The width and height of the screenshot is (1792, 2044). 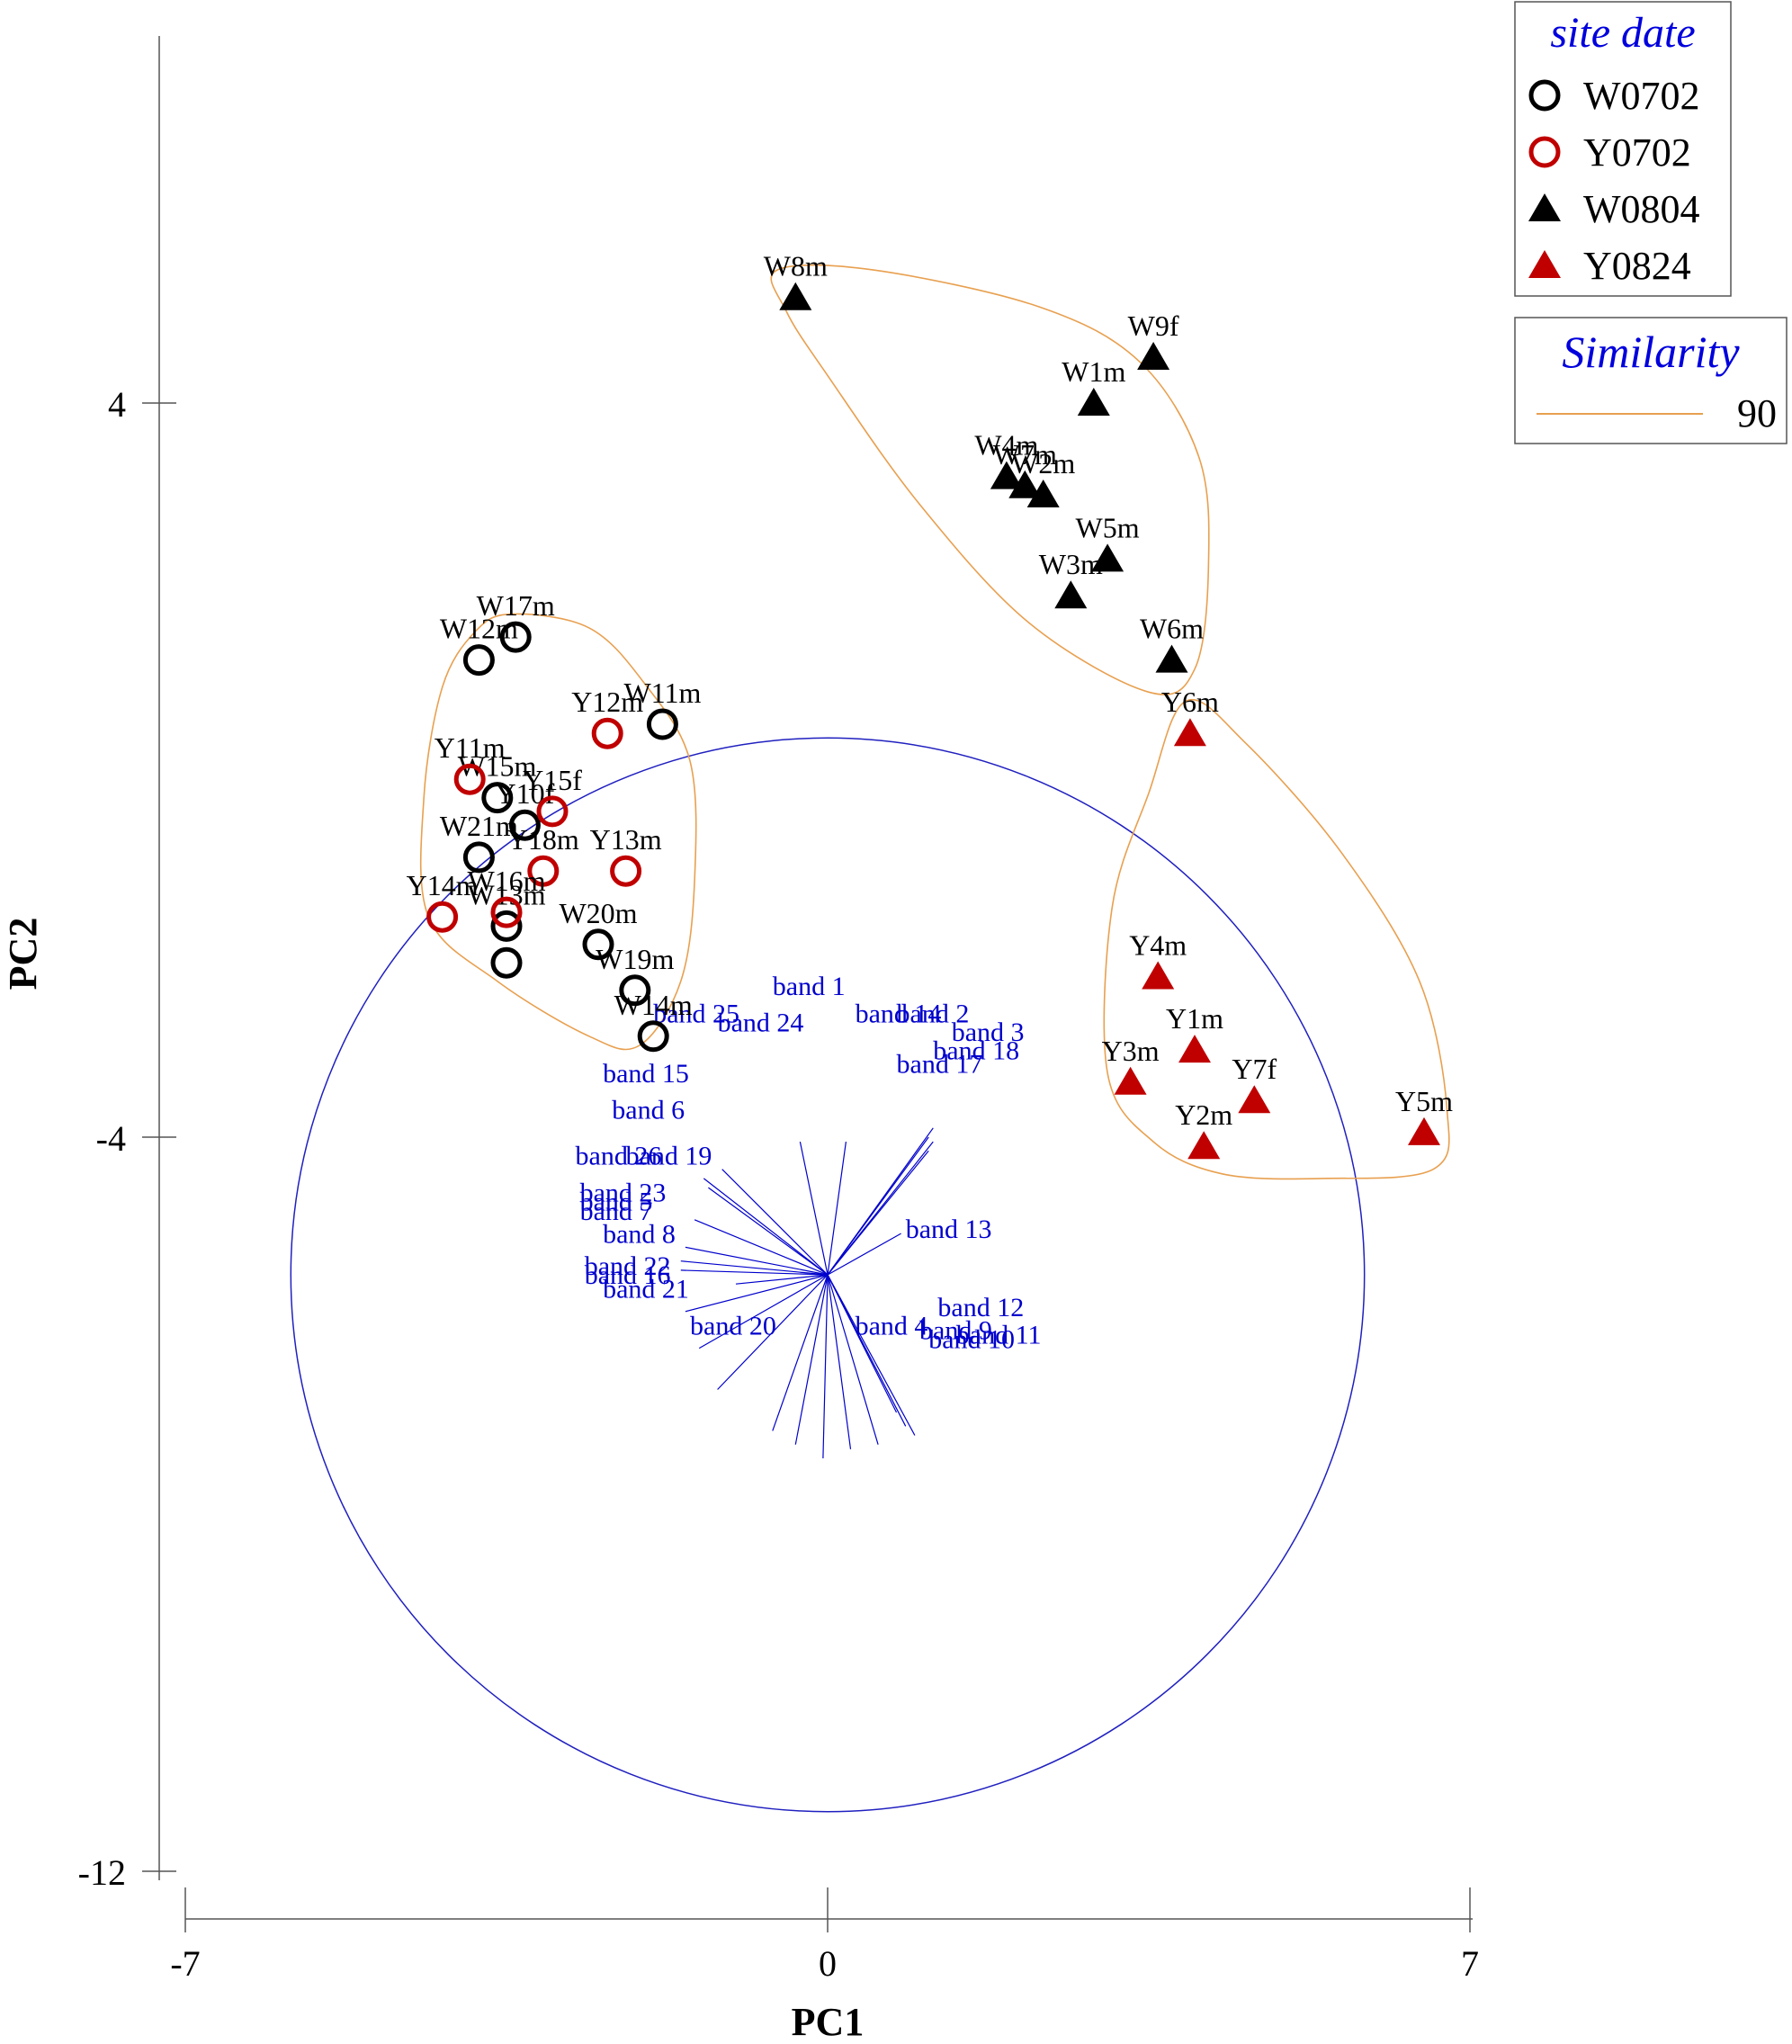 What do you see at coordinates (1006, 445) in the screenshot?
I see `point-label: W4m` at bounding box center [1006, 445].